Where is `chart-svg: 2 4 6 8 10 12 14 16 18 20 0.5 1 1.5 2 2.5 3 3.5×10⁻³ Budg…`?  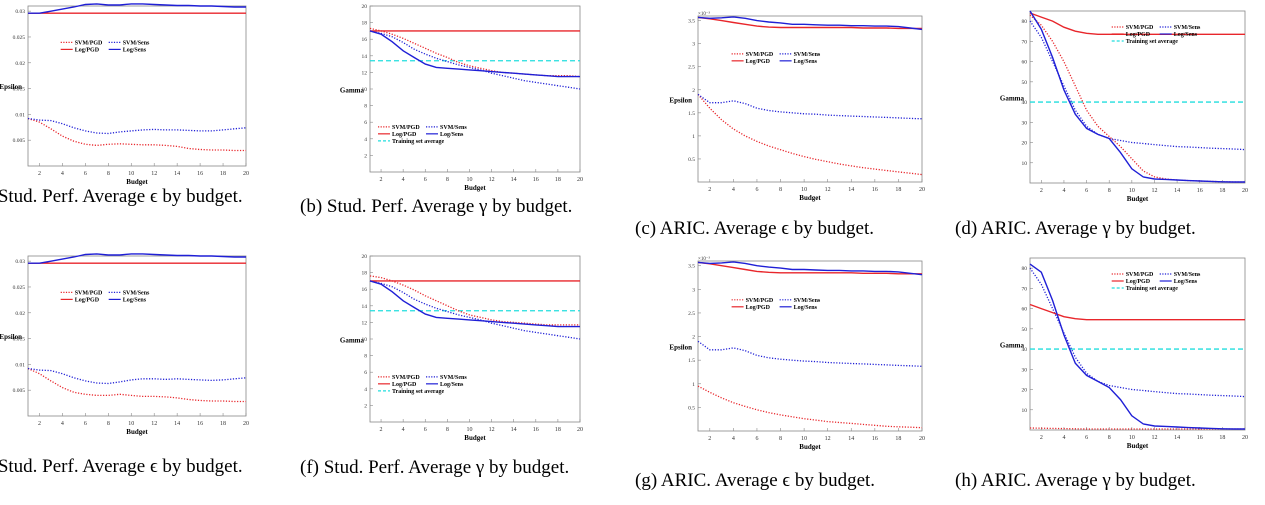 chart-svg: 2 4 6 8 10 12 14 16 18 20 0.5 1 1.5 2 2.5 3 3.5×10⁻³ Budg… is located at coordinates (797, 106).